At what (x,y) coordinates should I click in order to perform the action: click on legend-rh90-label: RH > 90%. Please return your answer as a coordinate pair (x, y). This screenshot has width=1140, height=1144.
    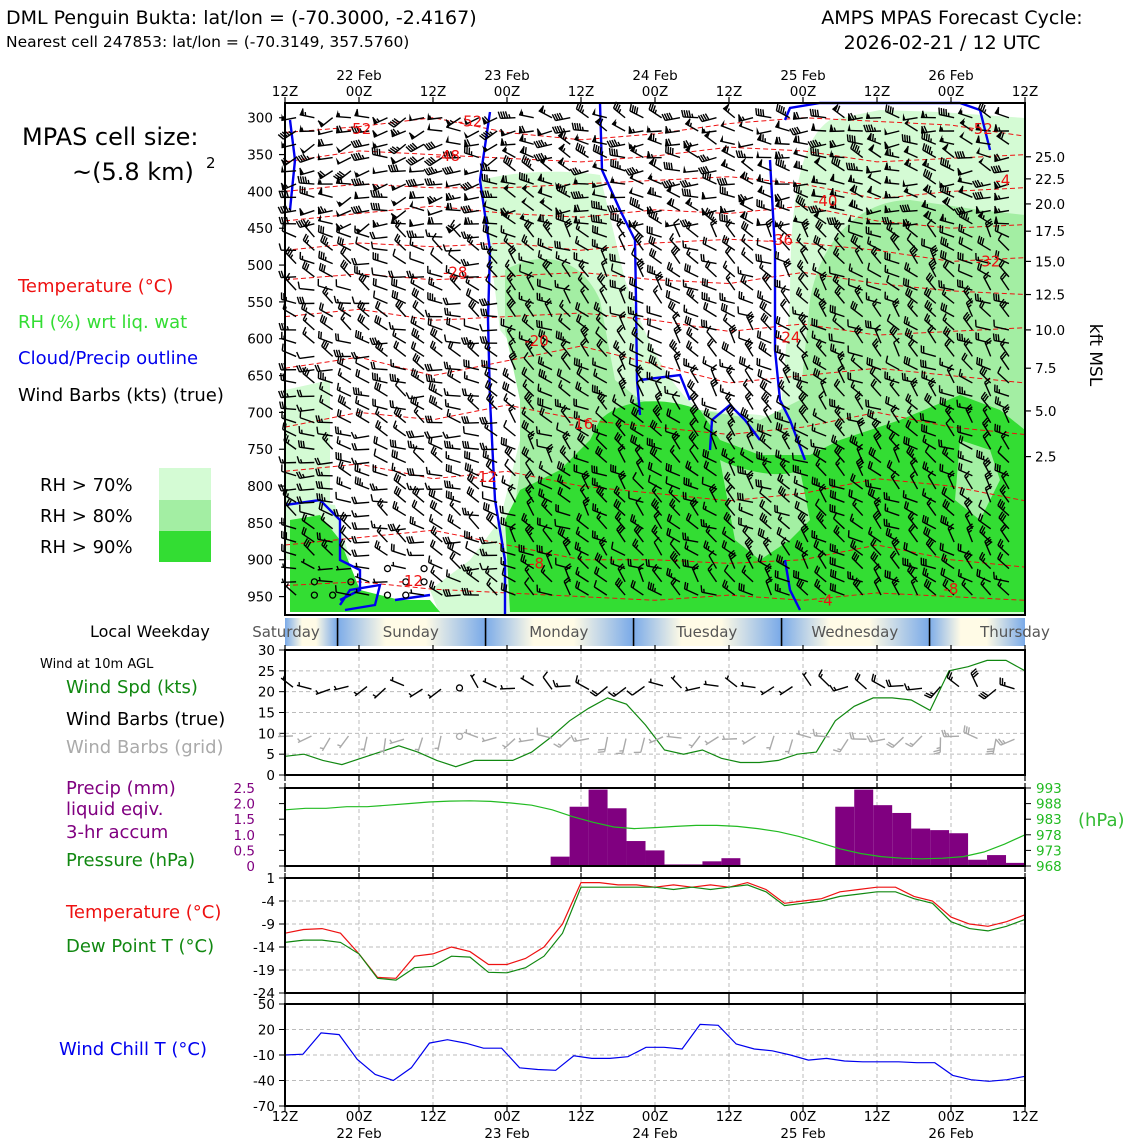
    Looking at the image, I should click on (86, 547).